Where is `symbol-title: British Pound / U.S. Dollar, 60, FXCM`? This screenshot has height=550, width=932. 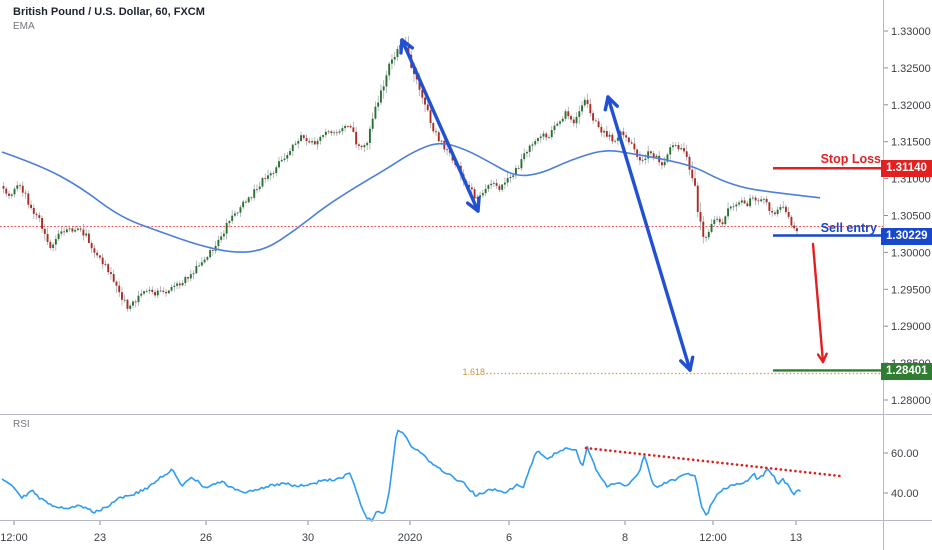 symbol-title: British Pound / U.S. Dollar, 60, FXCM is located at coordinates (109, 12).